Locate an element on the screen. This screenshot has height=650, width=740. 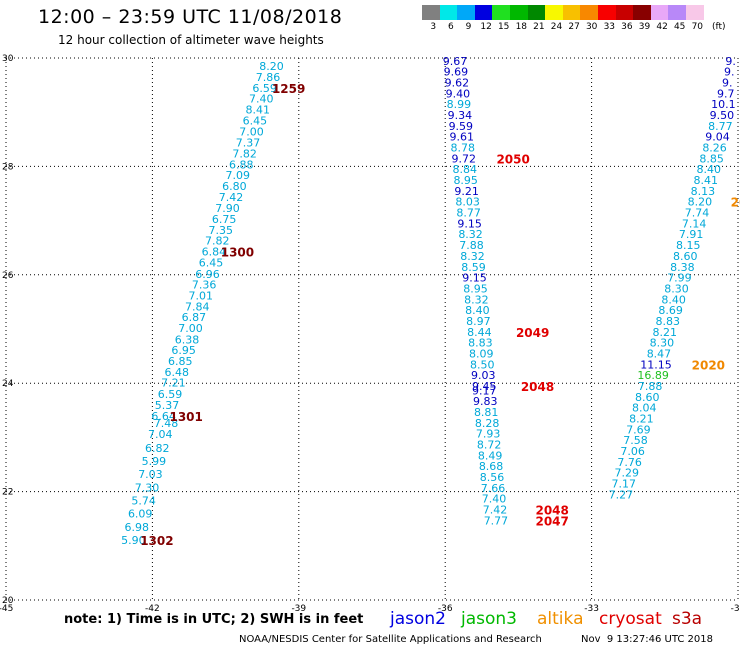
wave-height-value: 6.75 is located at coordinates (224, 219).